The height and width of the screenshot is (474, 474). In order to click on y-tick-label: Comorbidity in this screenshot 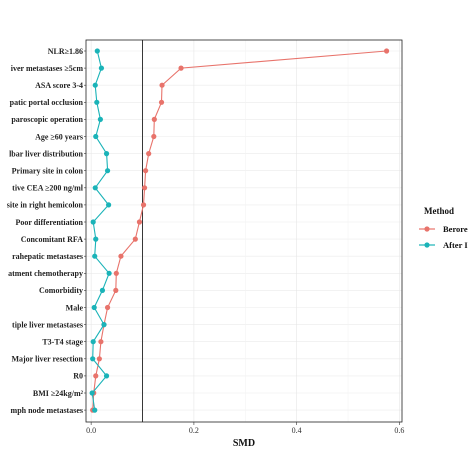, I will do `click(61, 290)`.